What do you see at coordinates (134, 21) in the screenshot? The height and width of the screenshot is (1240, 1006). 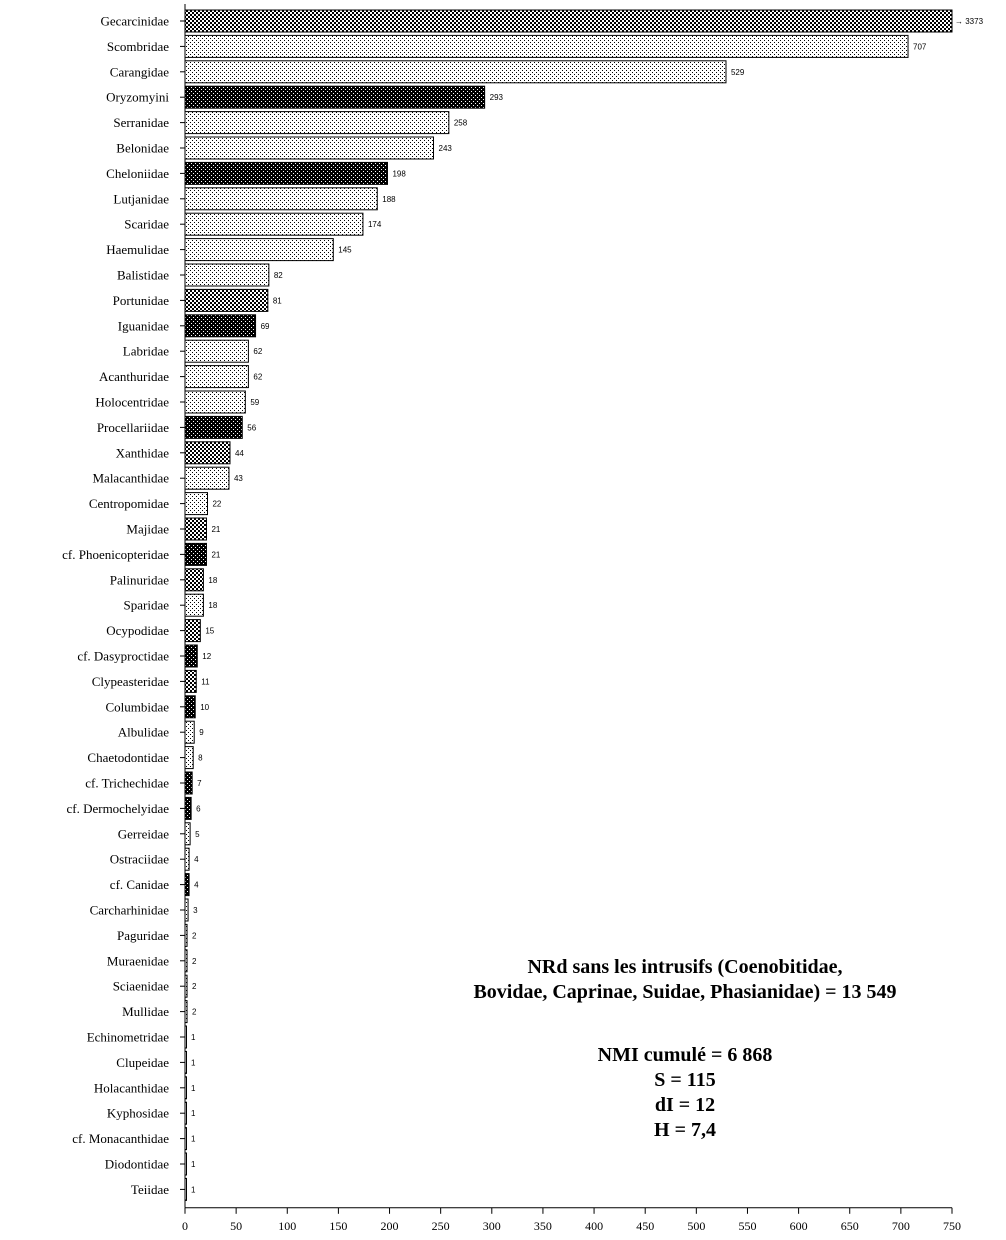 I see `category-label-0: Gecarcinidae` at bounding box center [134, 21].